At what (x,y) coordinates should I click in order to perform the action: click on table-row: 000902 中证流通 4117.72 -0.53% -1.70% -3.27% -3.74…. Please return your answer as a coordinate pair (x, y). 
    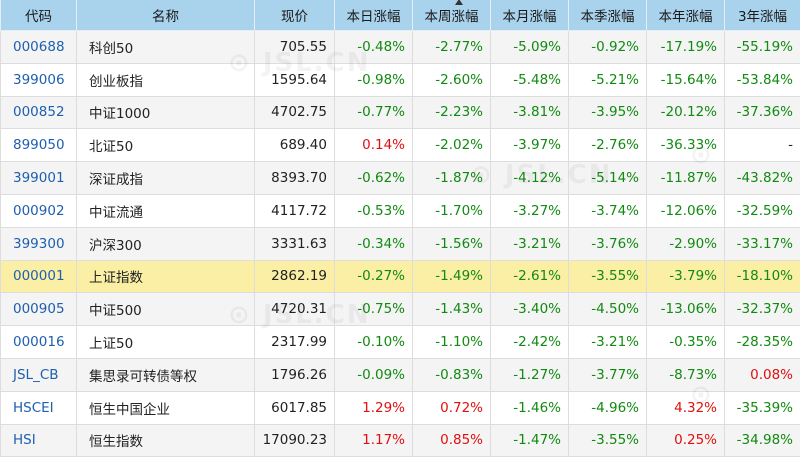
    Looking at the image, I should click on (400, 210).